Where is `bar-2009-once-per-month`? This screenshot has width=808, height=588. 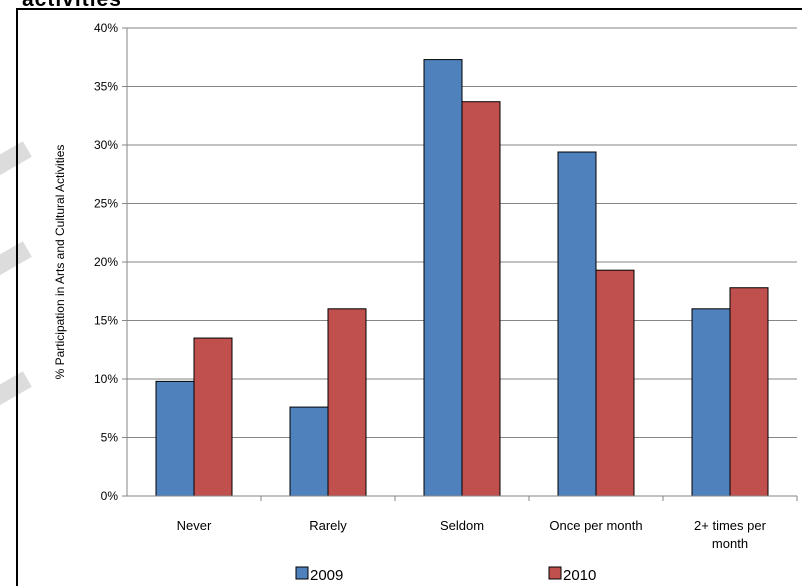 bar-2009-once-per-month is located at coordinates (577, 324).